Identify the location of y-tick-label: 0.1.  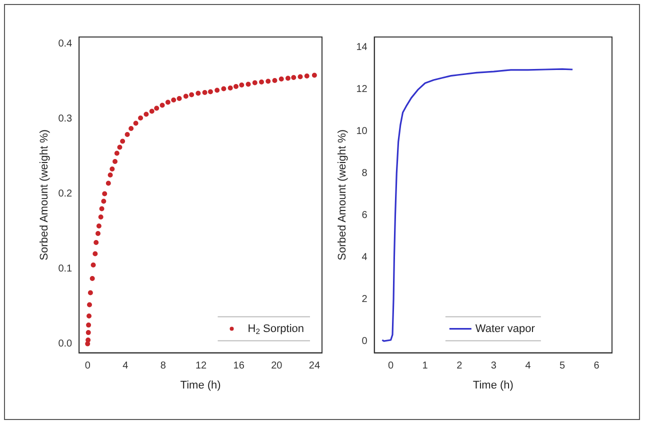
(65, 269).